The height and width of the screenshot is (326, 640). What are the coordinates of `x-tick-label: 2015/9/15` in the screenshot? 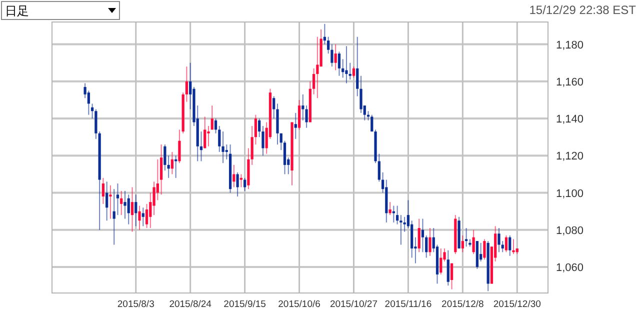 It's located at (245, 304).